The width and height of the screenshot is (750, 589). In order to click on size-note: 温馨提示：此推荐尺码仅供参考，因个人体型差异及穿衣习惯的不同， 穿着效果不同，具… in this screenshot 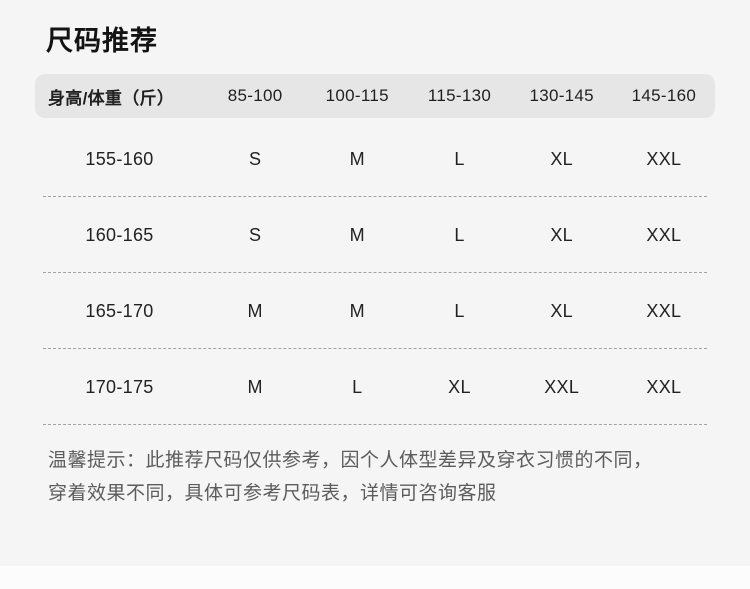, I will do `click(383, 477)`.